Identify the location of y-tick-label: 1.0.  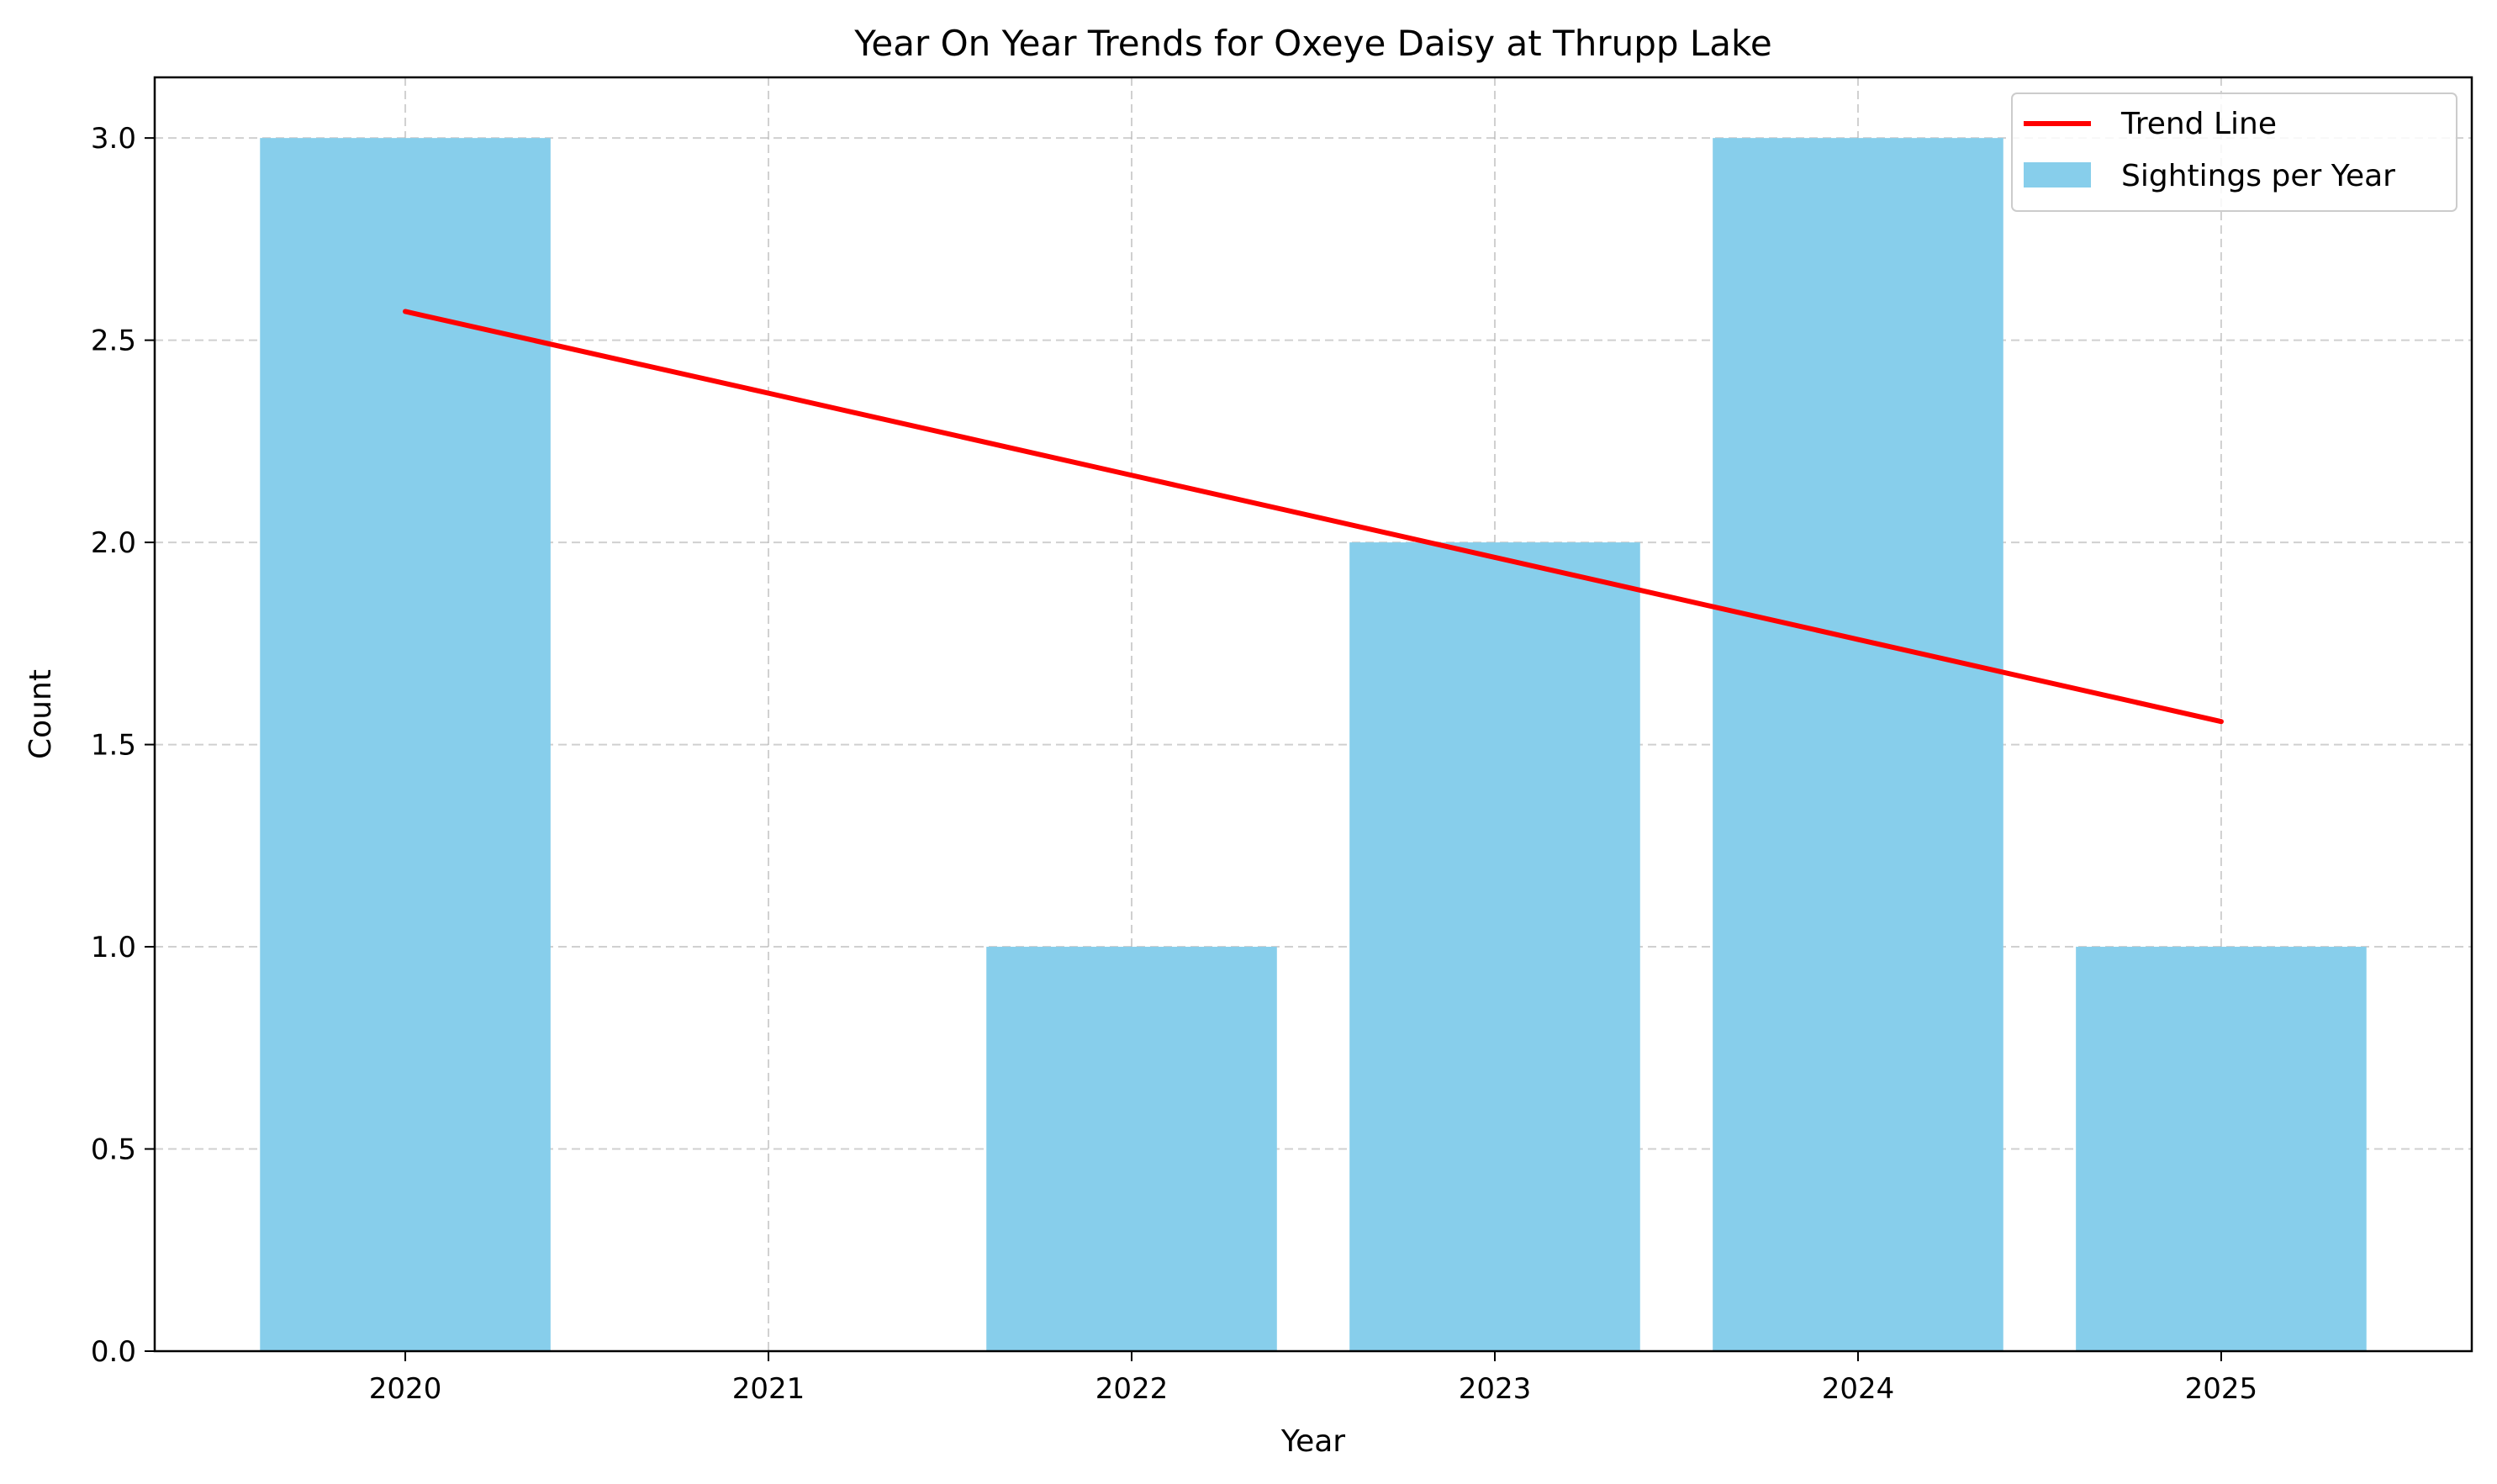
(113, 947).